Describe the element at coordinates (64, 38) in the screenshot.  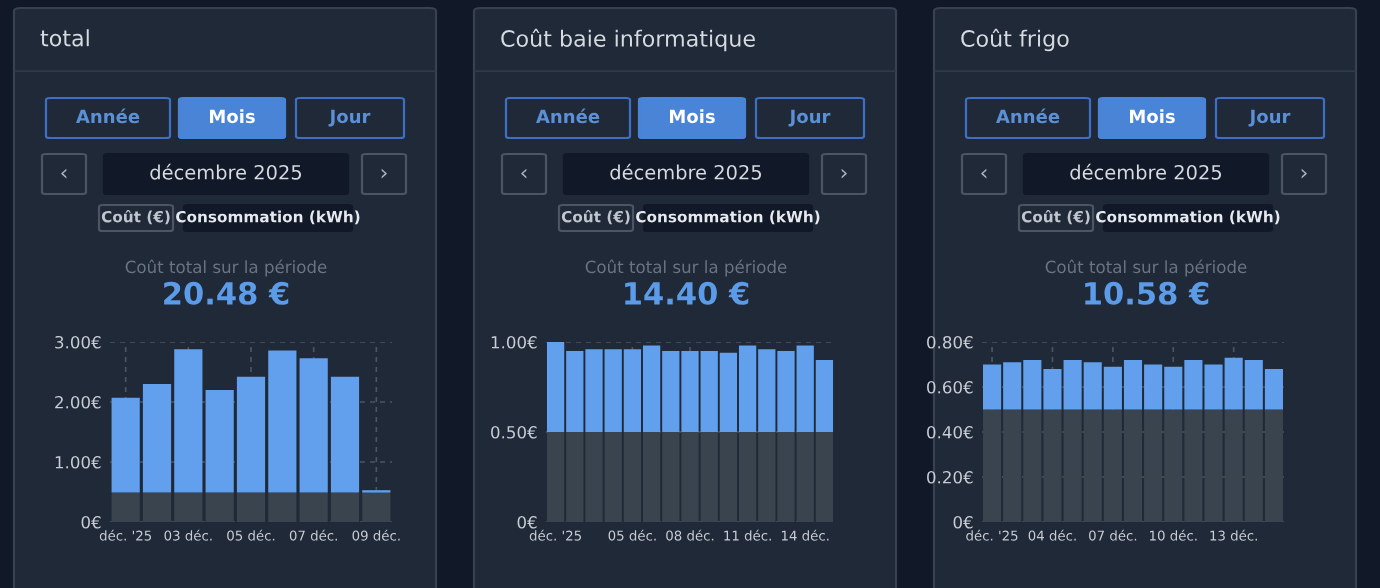
I see `chart-title: total` at that location.